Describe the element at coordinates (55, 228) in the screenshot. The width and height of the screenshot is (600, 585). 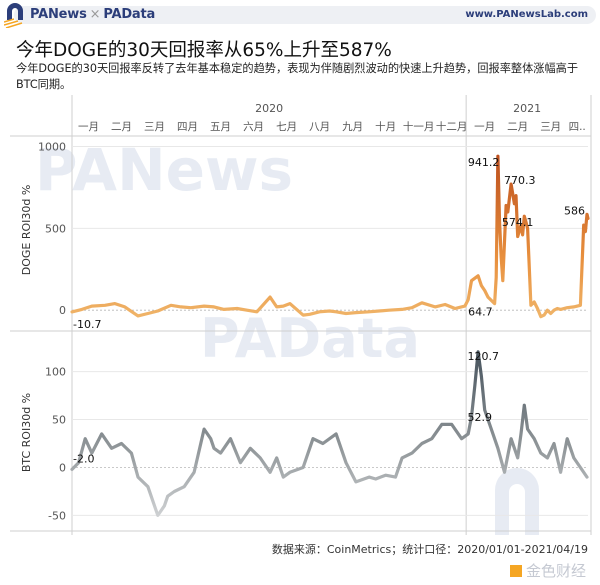
I see `doge-ytick: 500` at that location.